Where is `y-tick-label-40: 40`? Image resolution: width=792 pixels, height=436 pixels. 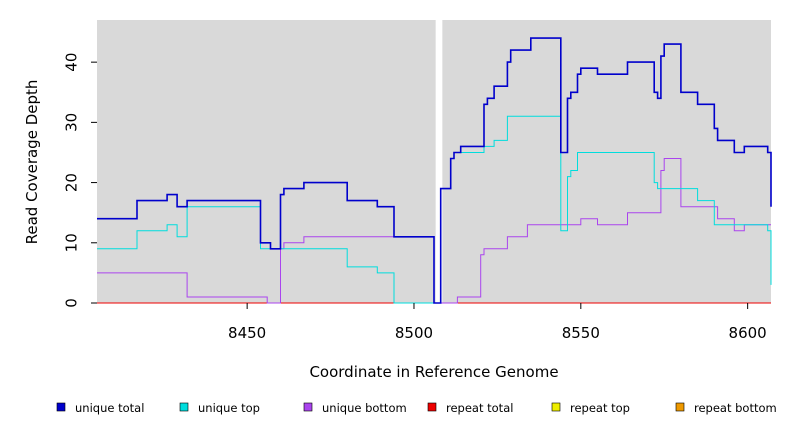
y-tick-label-40: 40 is located at coordinates (72, 62).